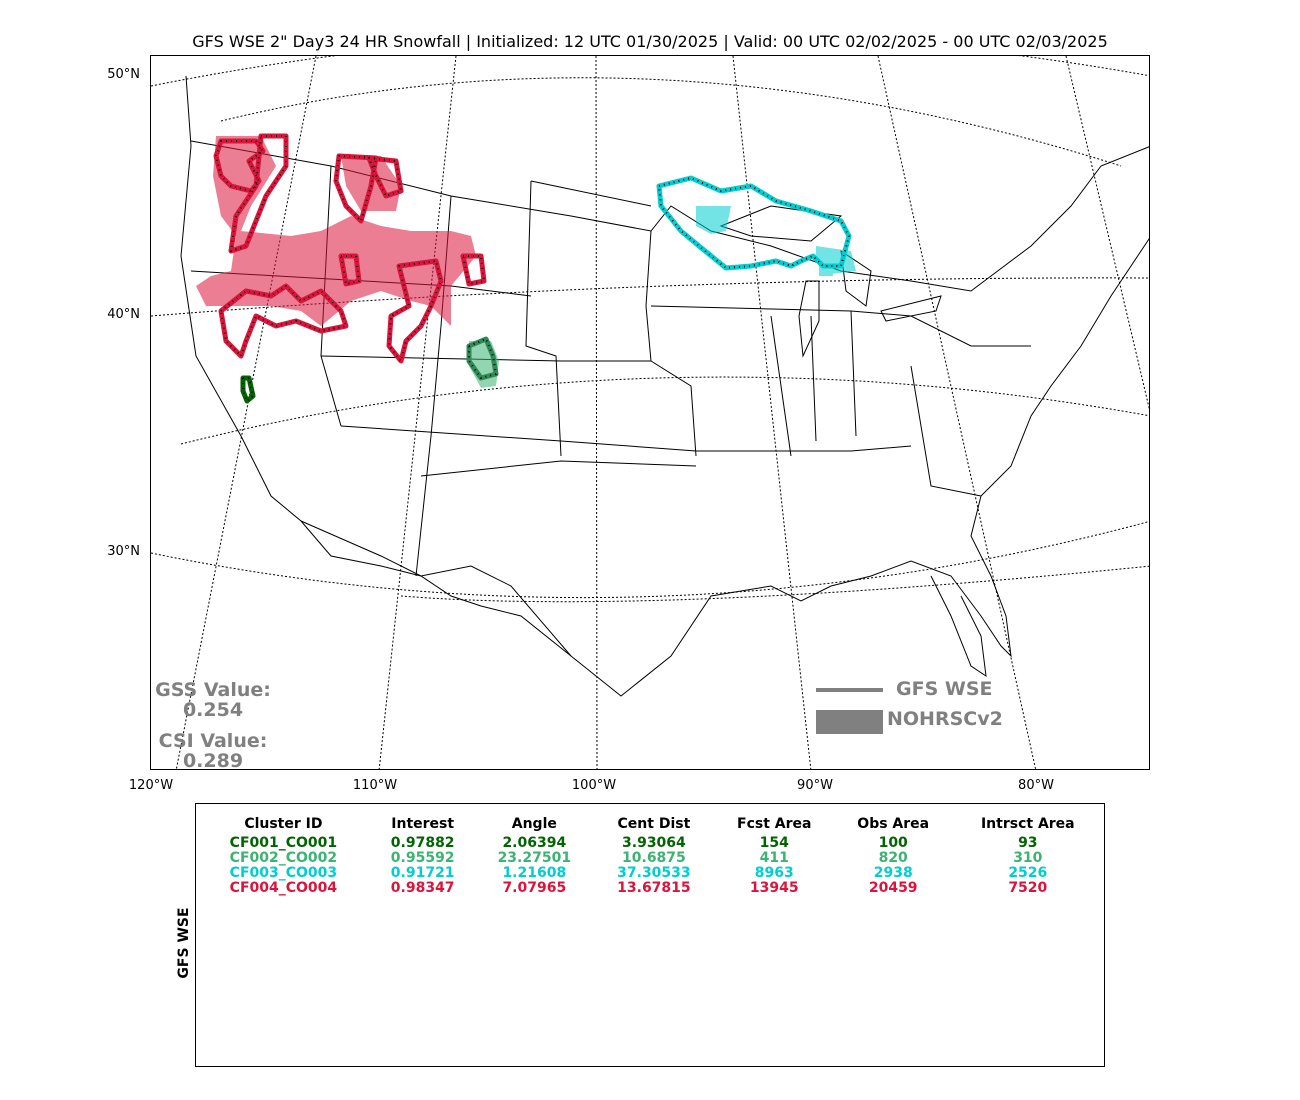 Image resolution: width=1300 pixels, height=1100 pixels. Describe the element at coordinates (654, 858) in the screenshot. I see `table-cell: 10.6875` at that location.